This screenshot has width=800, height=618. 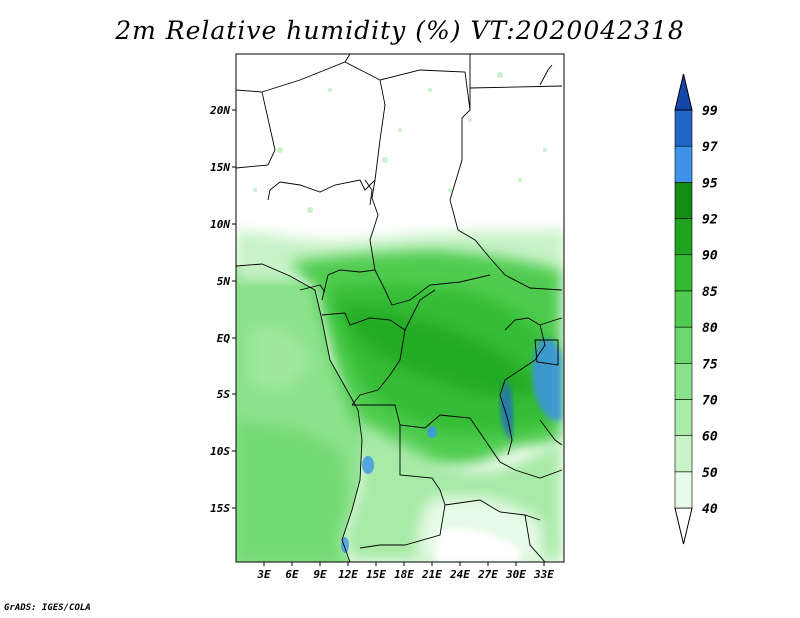 What do you see at coordinates (507, 410) in the screenshot?
I see `lake-tanganyika-region` at bounding box center [507, 410].